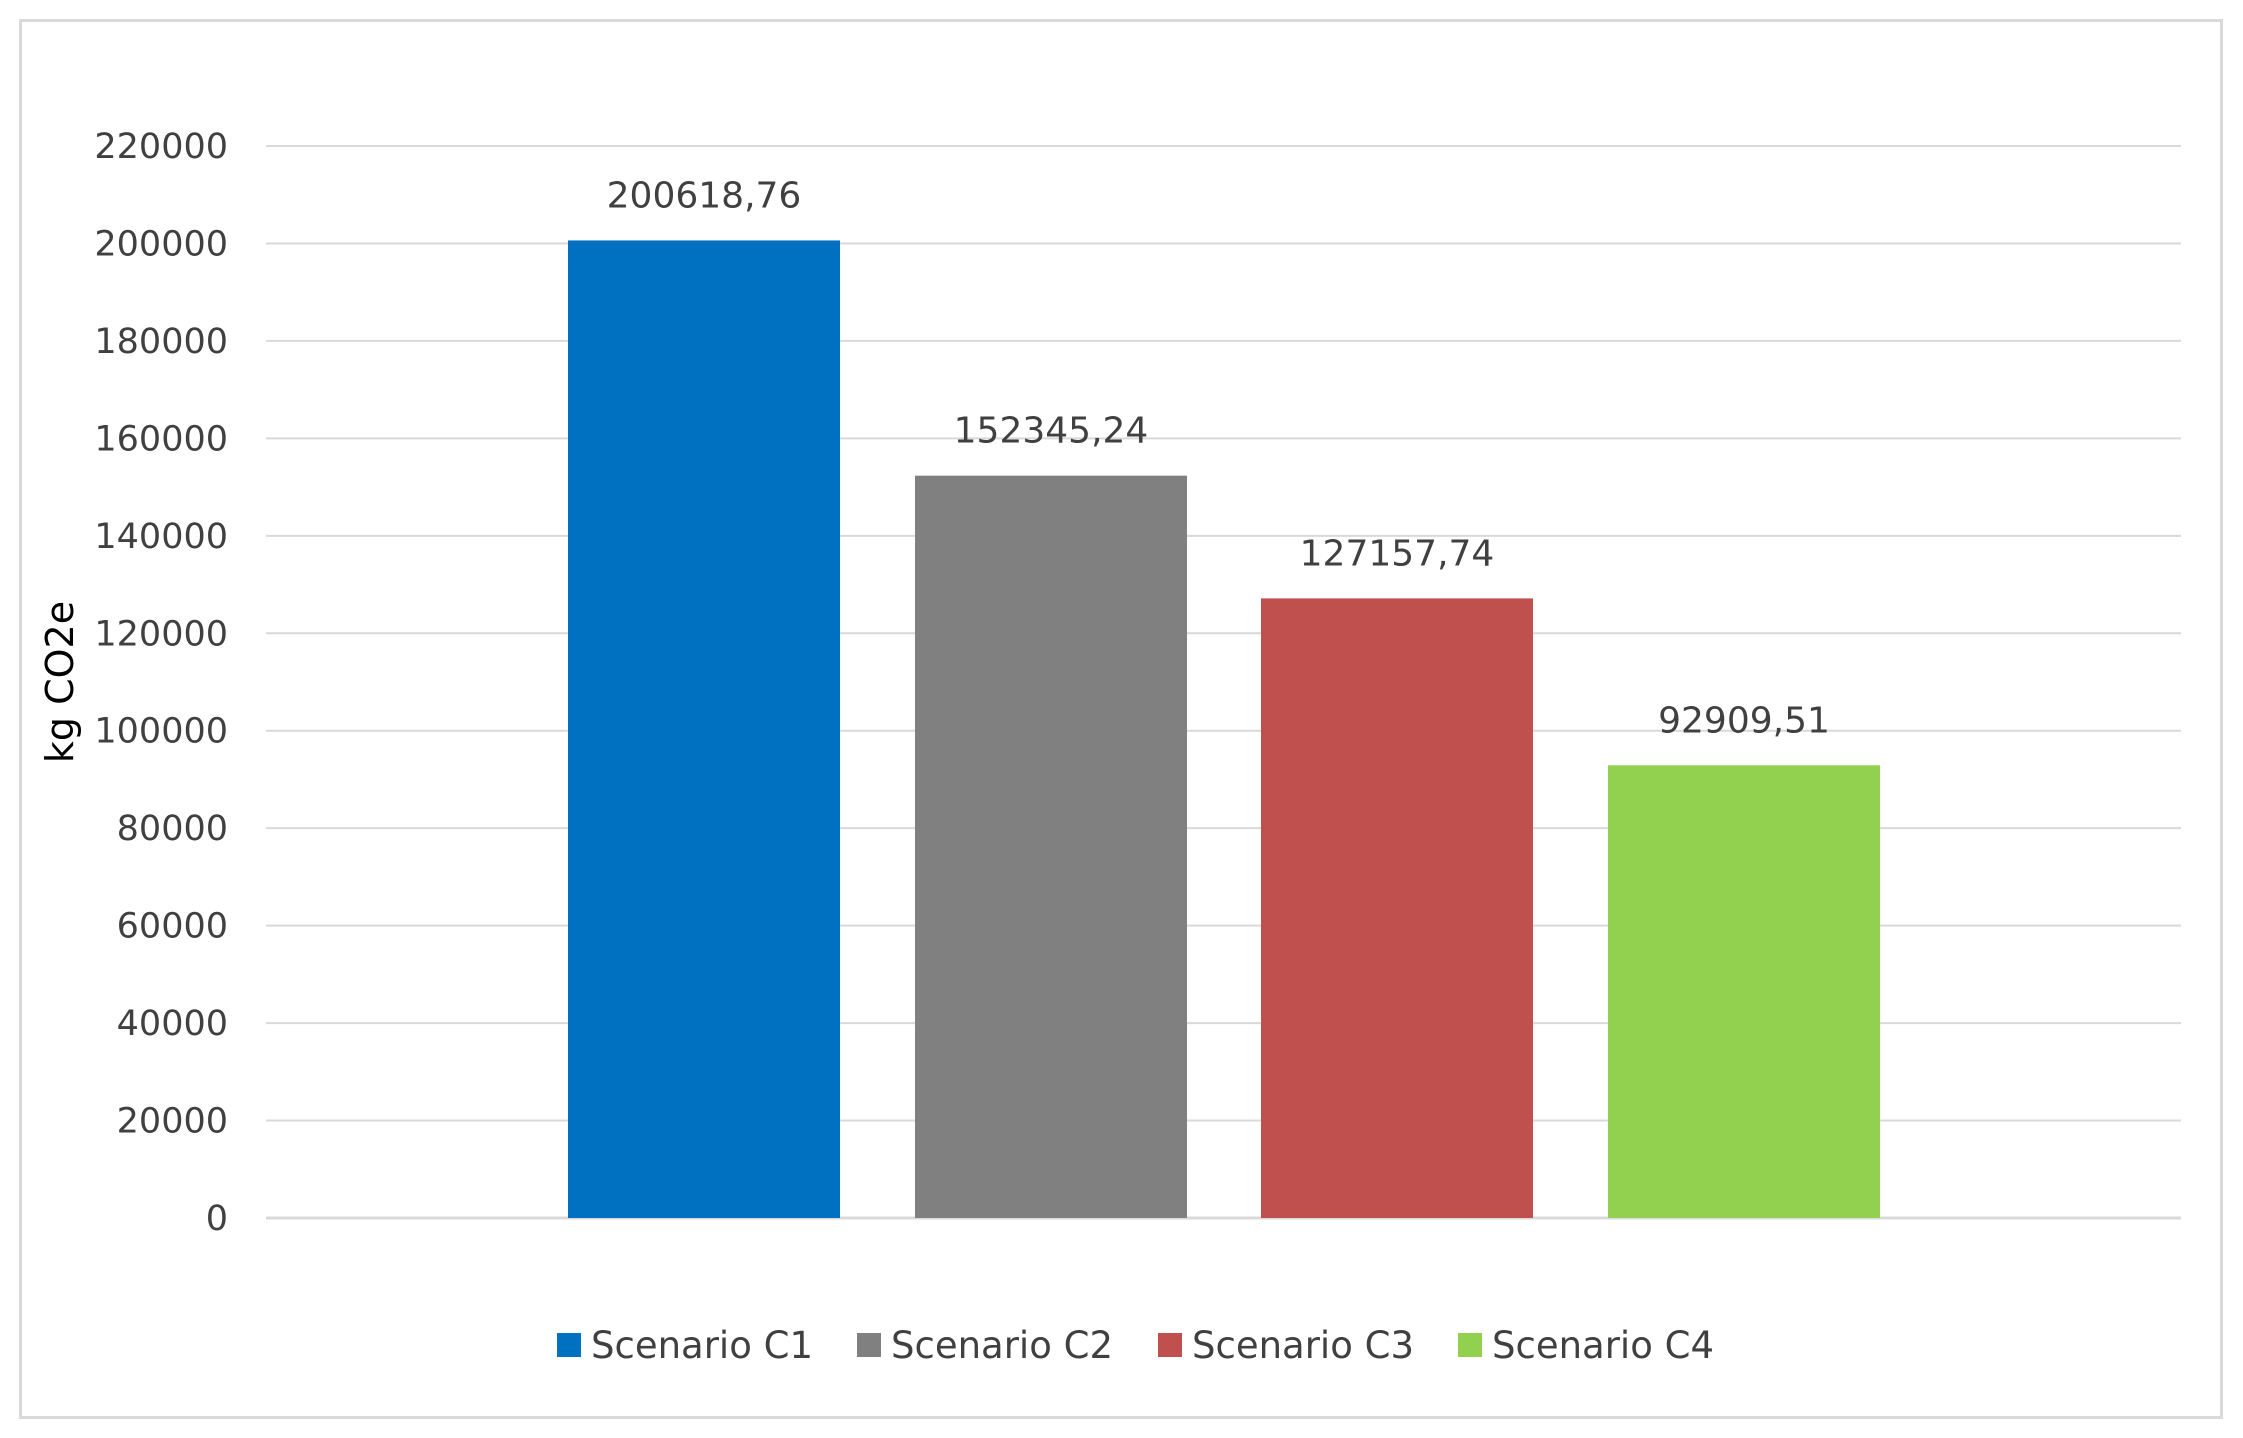 Image resolution: width=2243 pixels, height=1438 pixels. Describe the element at coordinates (172, 927) in the screenshot. I see `y-tick-label: 60000` at that location.